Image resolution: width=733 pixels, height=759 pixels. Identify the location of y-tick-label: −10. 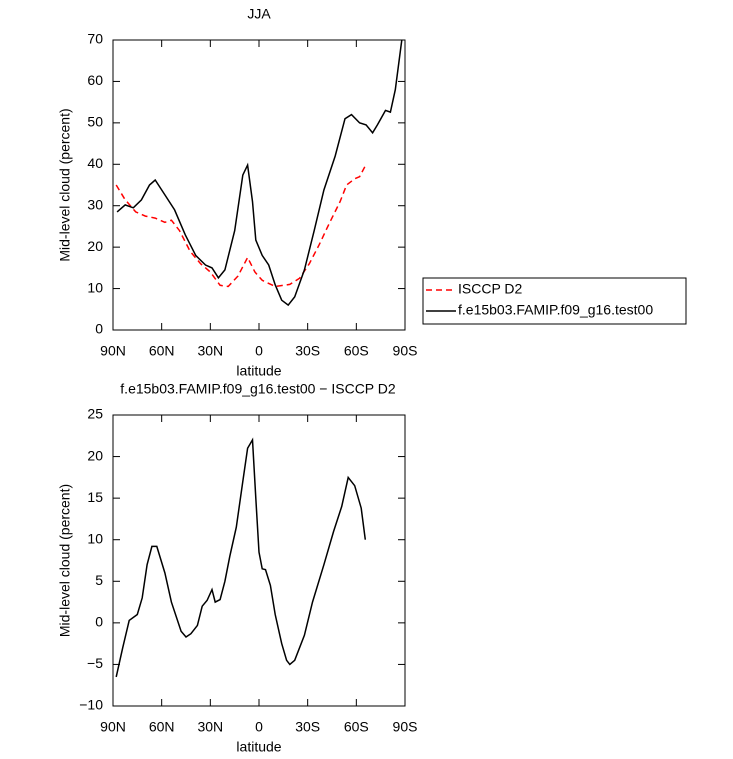
(91, 705).